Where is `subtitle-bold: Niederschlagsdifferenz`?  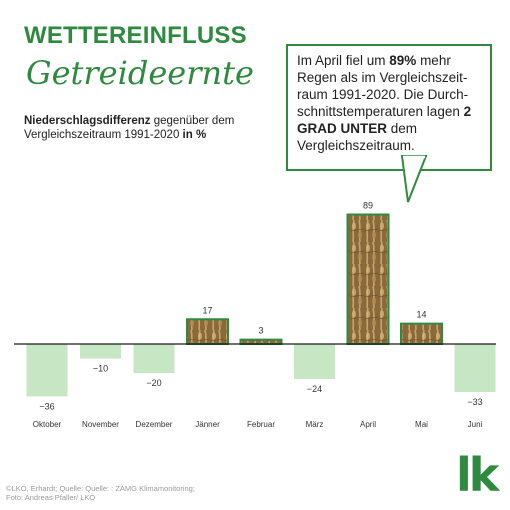
subtitle-bold: Niederschlagsdifferenz is located at coordinates (87, 121).